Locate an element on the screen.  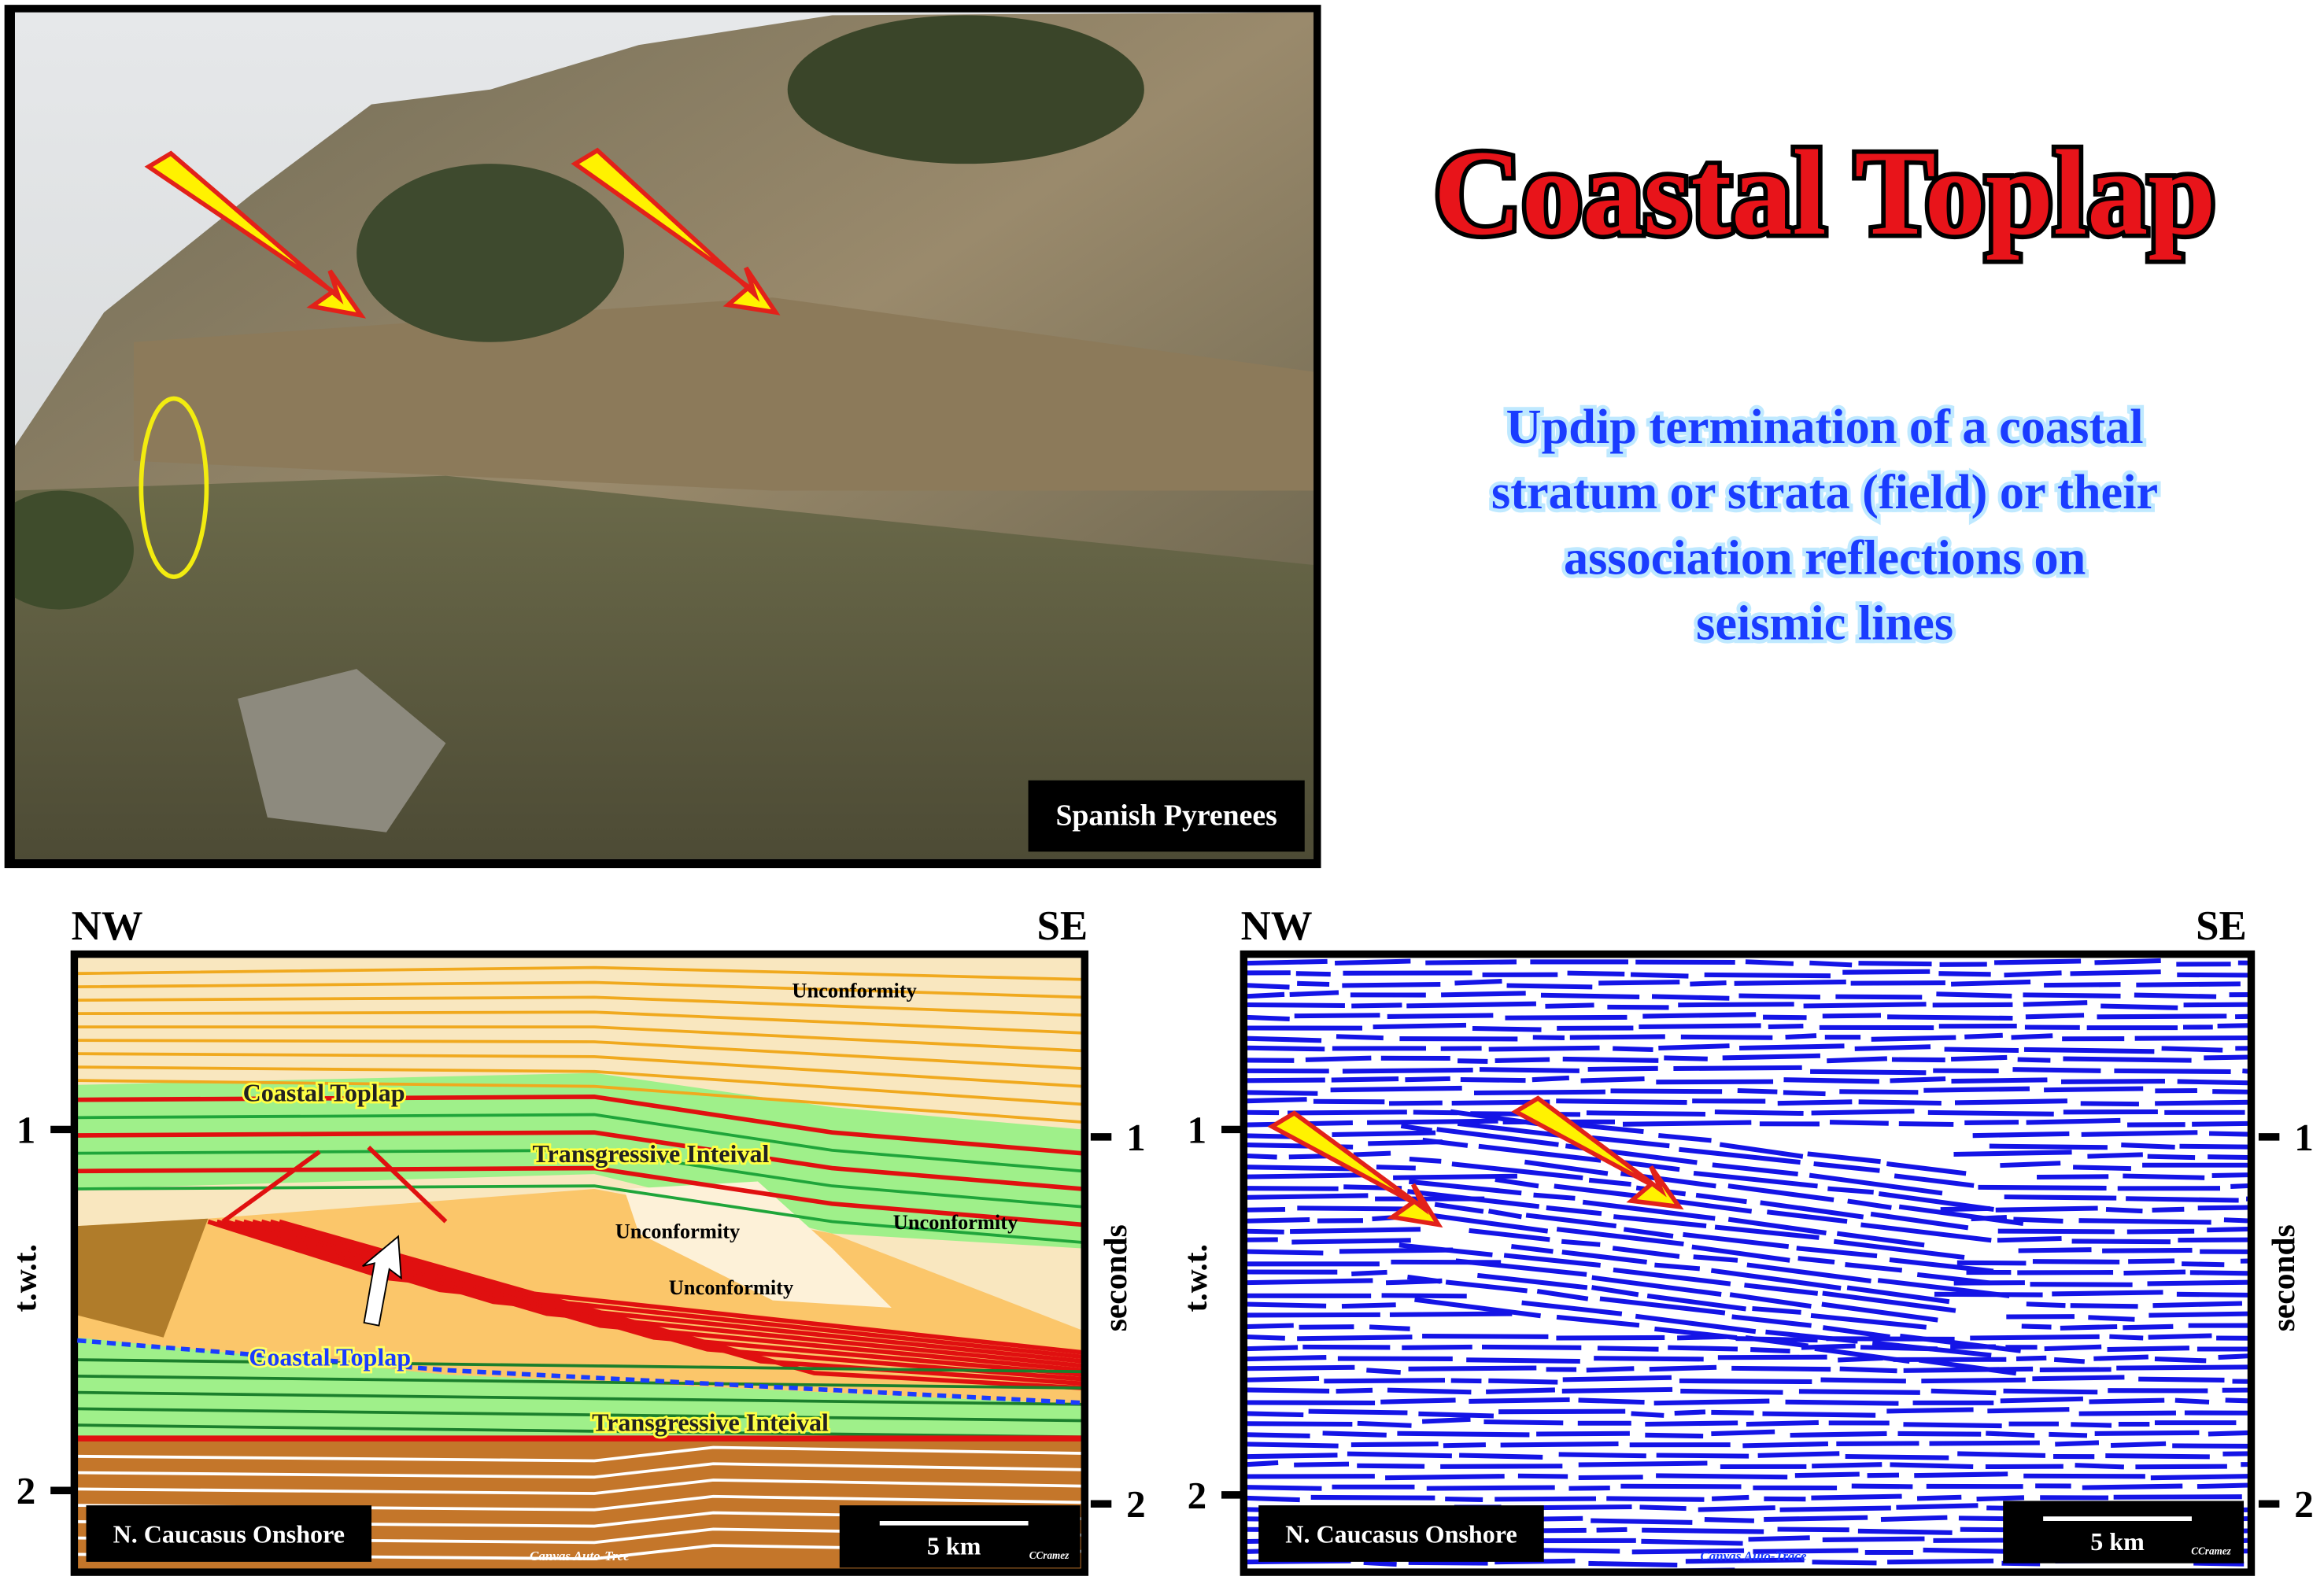
subtitle-line: seismic lines is located at coordinates (1824, 623).